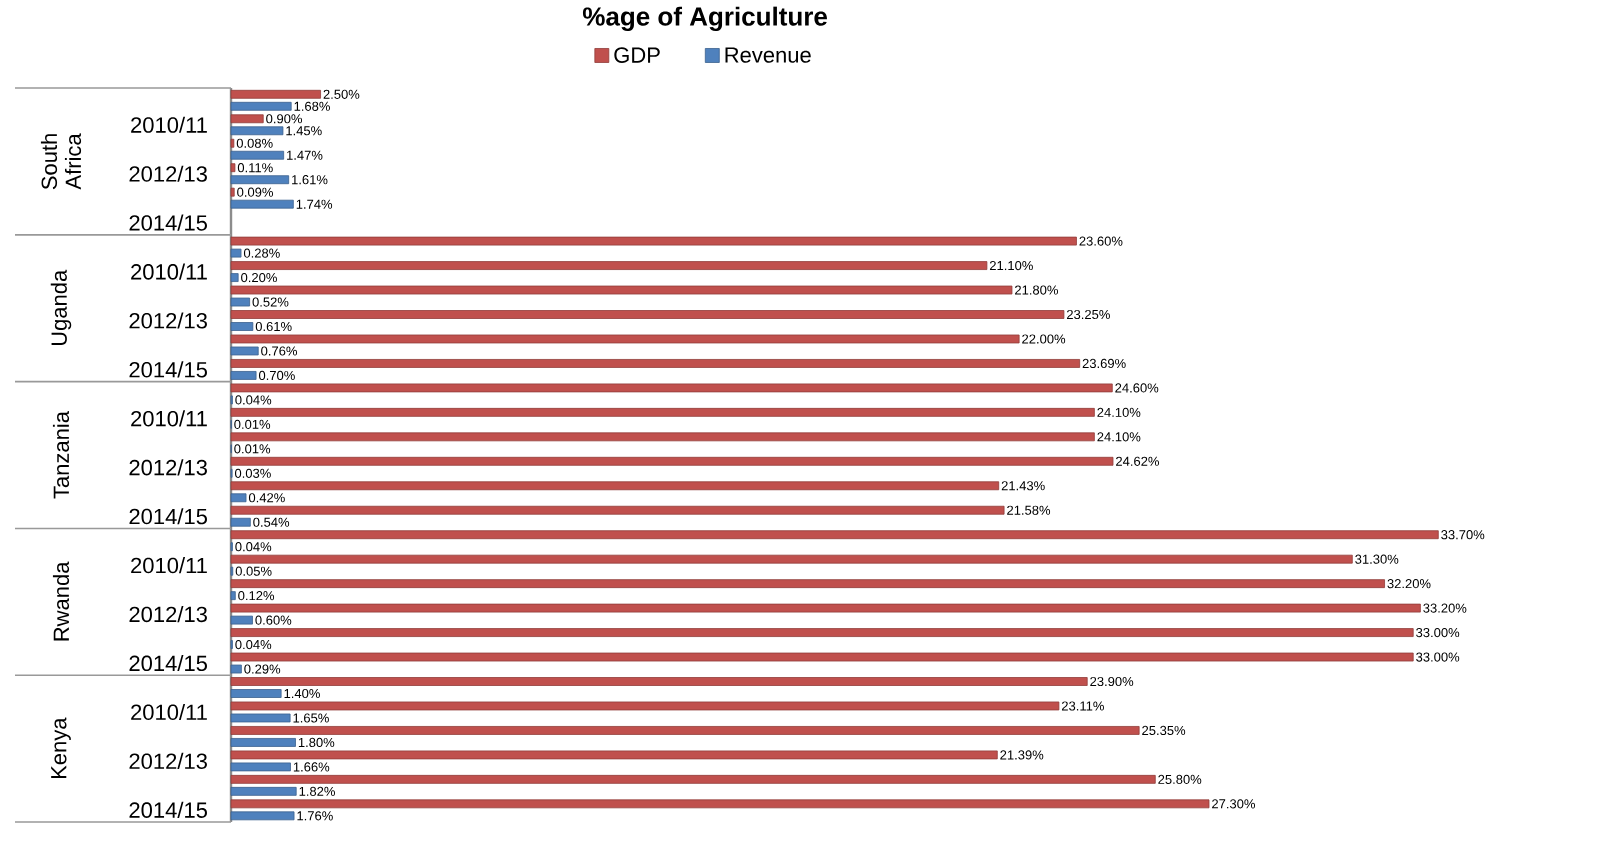 Image resolution: width=1597 pixels, height=843 pixels. I want to click on data-label: 24.62%, so click(1137, 461).